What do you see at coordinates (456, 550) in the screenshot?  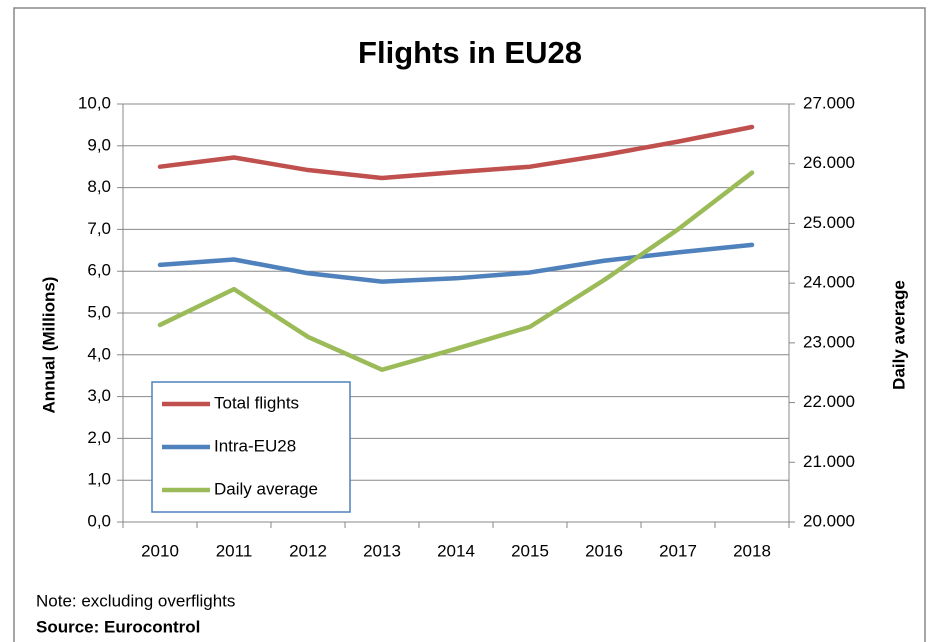 I see `x-tick-label: 2014` at bounding box center [456, 550].